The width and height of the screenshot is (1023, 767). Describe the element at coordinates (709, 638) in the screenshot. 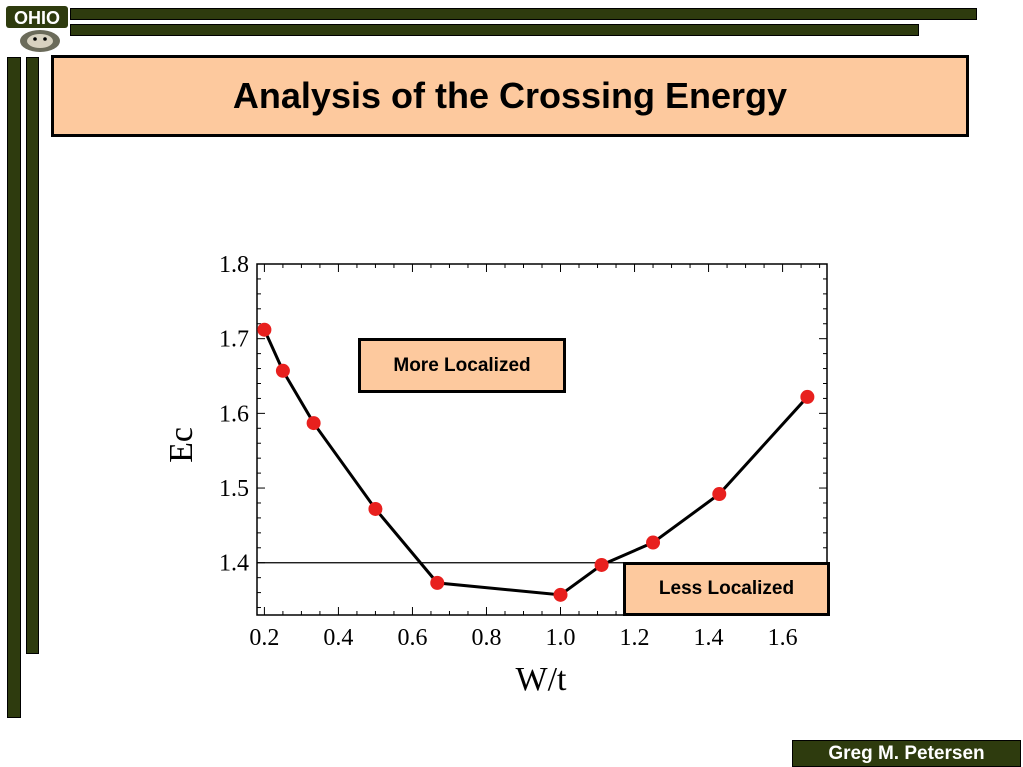

I see `x-tick-label: 1.4` at that location.